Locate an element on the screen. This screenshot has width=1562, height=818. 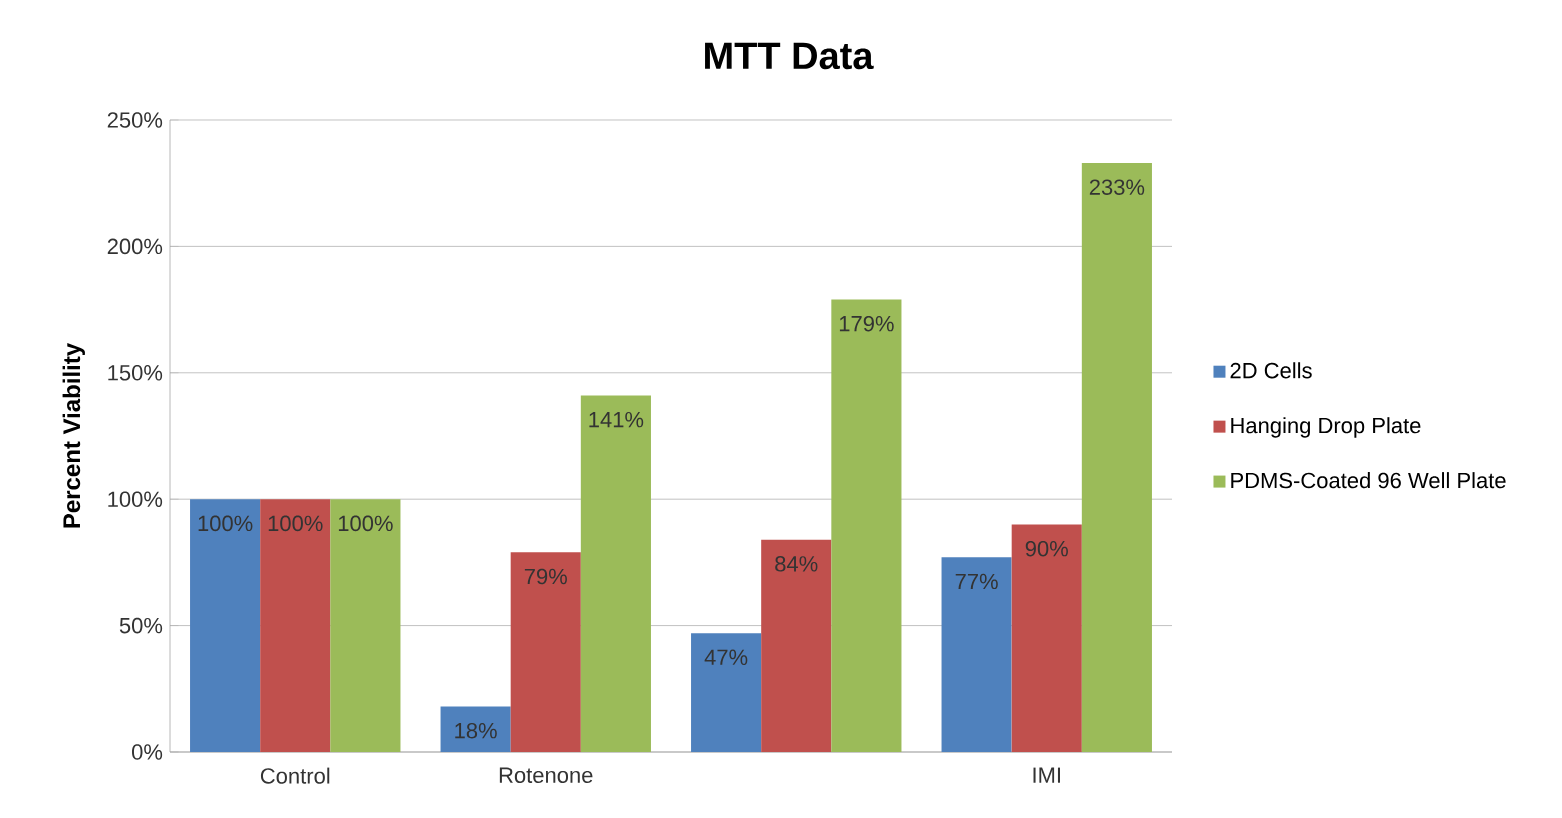
y-axis-title: Percent Viability is located at coordinates (73, 435).